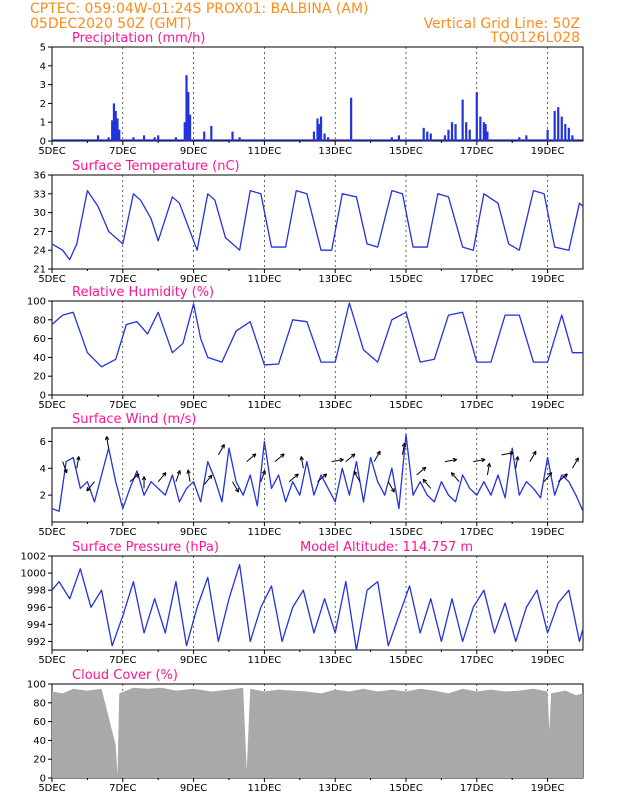 This screenshot has width=618, height=800. What do you see at coordinates (534, 38) in the screenshot?
I see `header-model: TQ0126L028` at bounding box center [534, 38].